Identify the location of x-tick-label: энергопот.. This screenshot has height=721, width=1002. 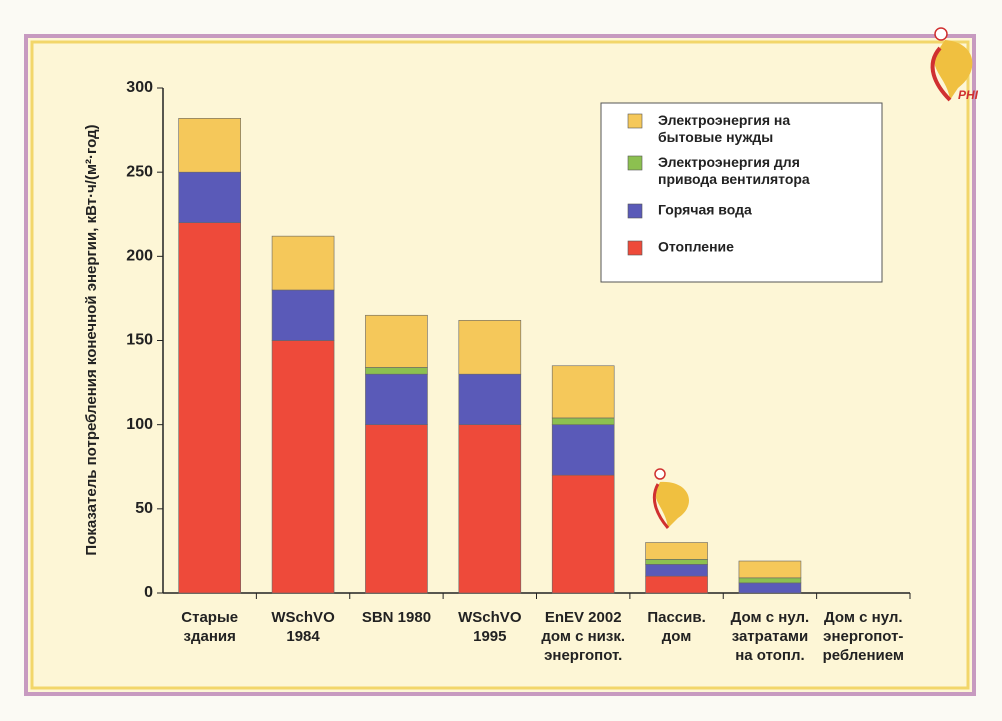
(583, 655).